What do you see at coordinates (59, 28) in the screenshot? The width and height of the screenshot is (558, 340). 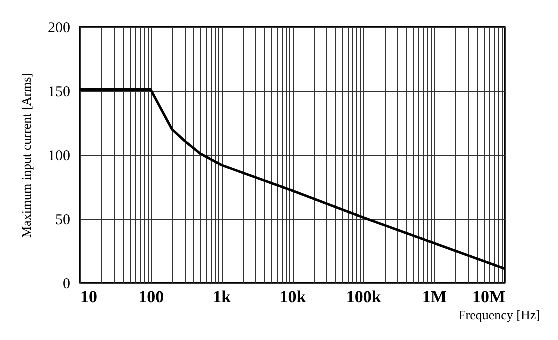 I see `y-tick-label: 200` at bounding box center [59, 28].